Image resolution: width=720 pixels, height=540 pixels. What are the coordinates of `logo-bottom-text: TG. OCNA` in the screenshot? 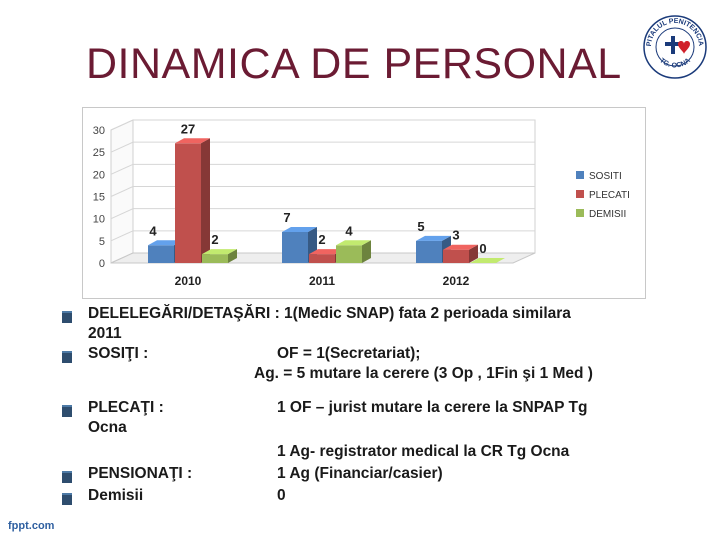 It's located at (675, 63).